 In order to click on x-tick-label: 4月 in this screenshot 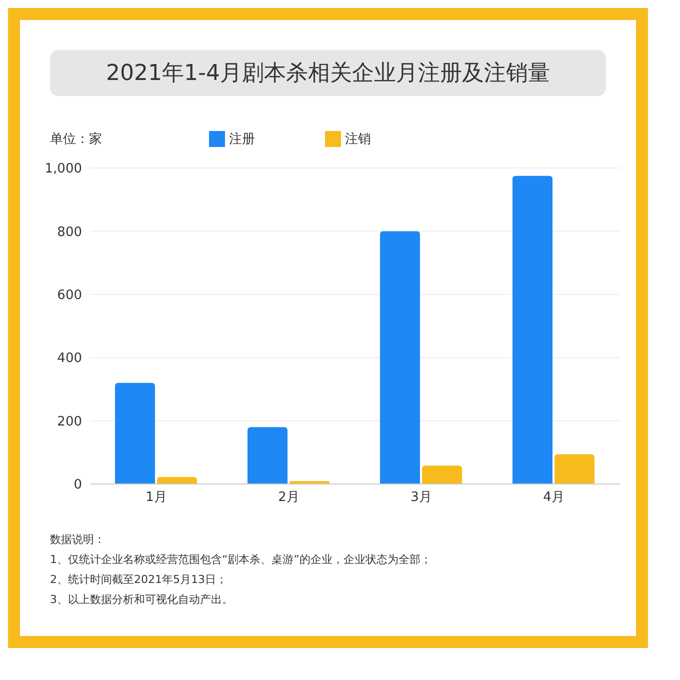, I will do `click(553, 498)`.